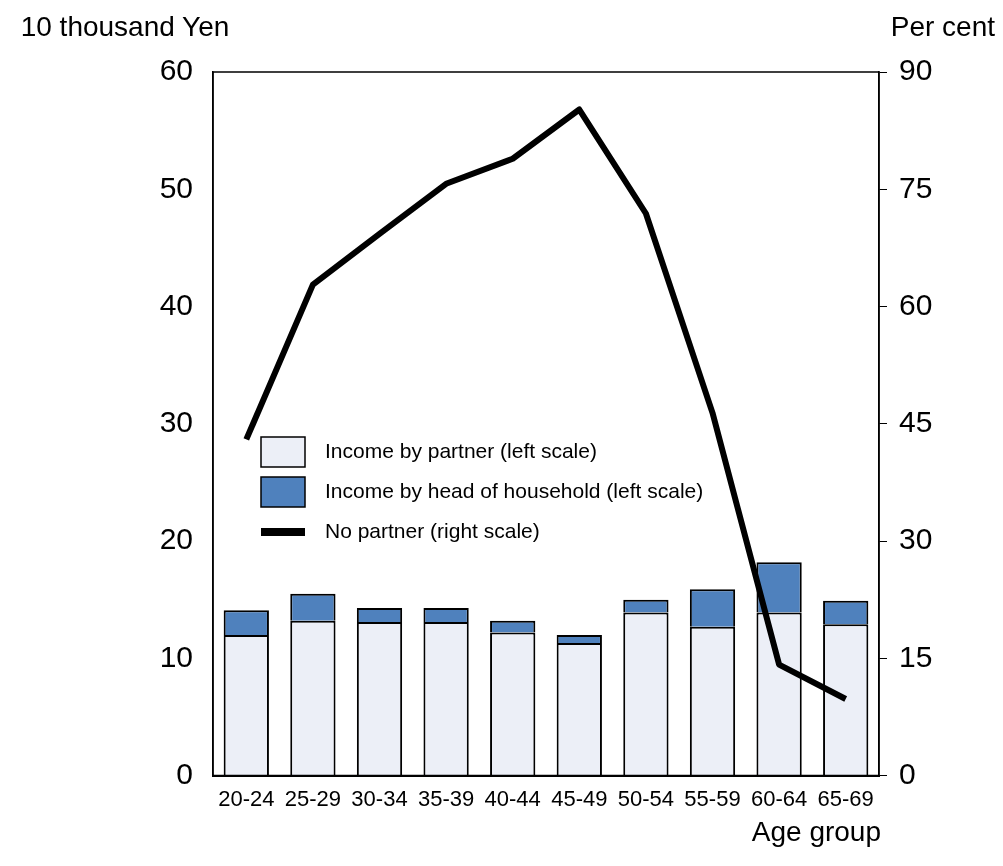  What do you see at coordinates (943, 26) in the screenshot?
I see `y2-axis-title: Per cent` at bounding box center [943, 26].